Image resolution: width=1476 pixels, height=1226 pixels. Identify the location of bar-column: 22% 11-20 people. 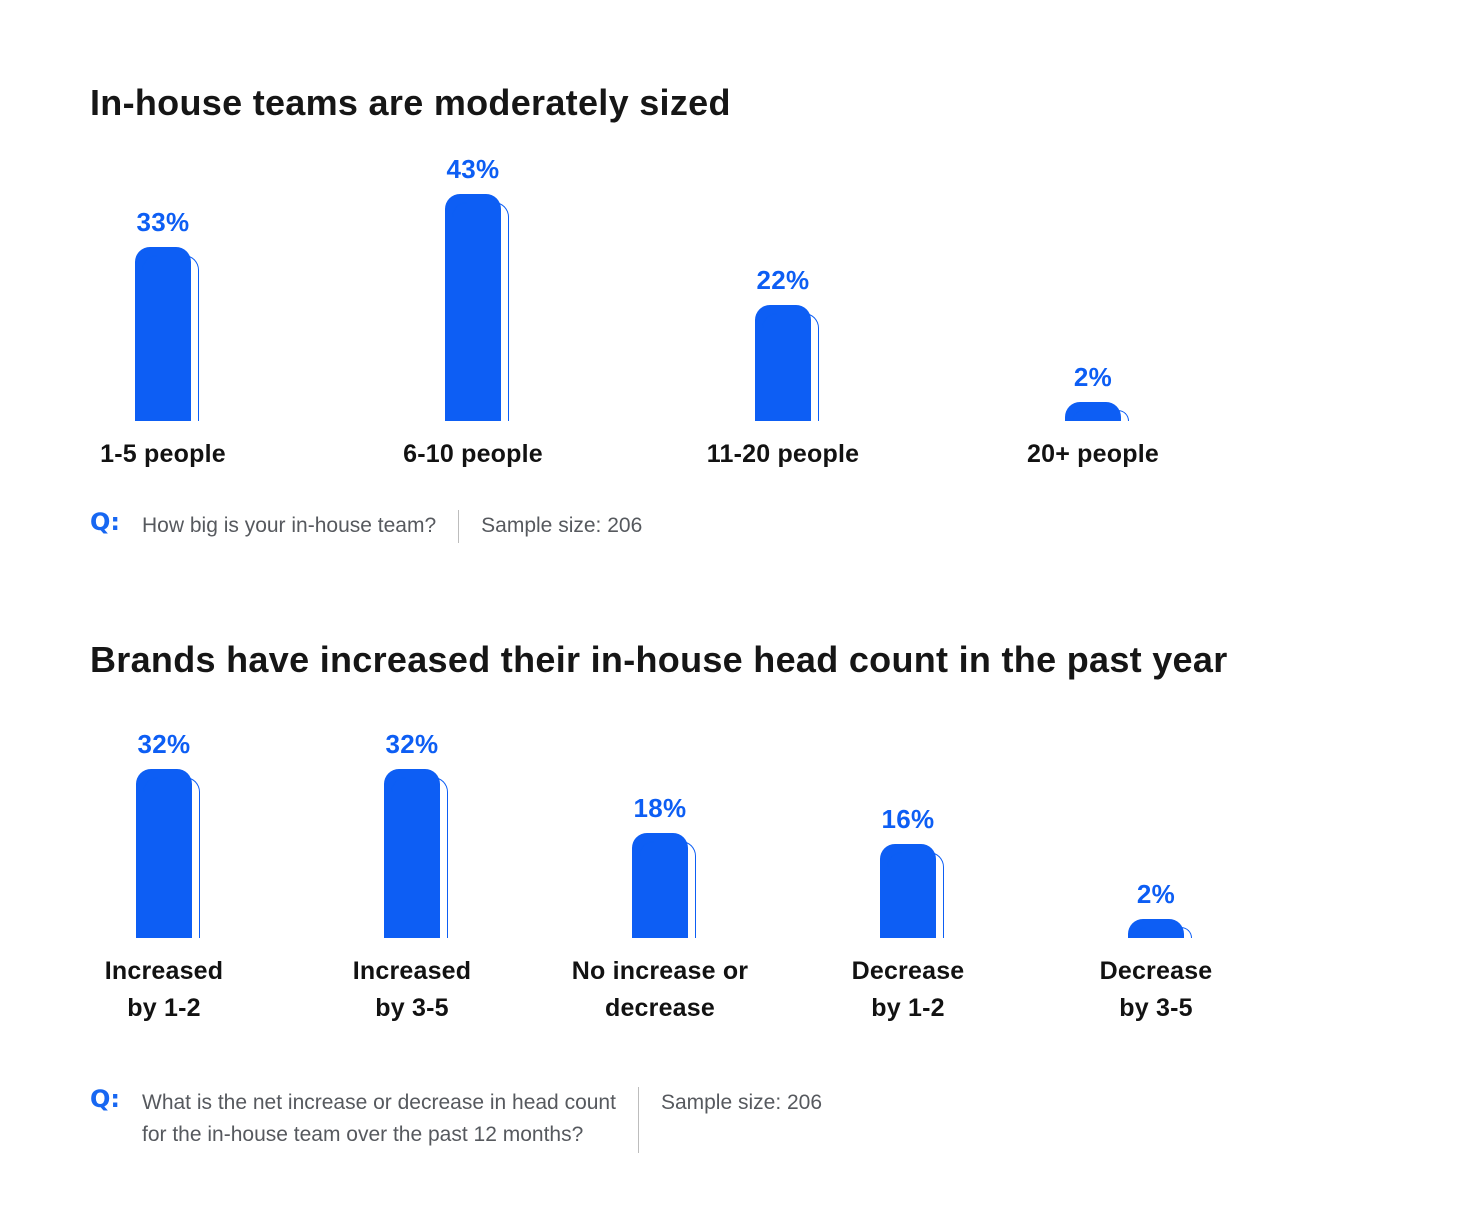
(783, 313).